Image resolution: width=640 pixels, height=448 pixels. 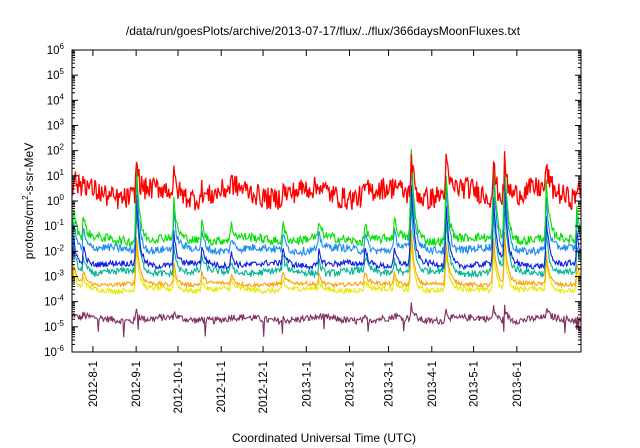 What do you see at coordinates (222, 387) in the screenshot?
I see `x-tick-label: 2012-11-1` at bounding box center [222, 387].